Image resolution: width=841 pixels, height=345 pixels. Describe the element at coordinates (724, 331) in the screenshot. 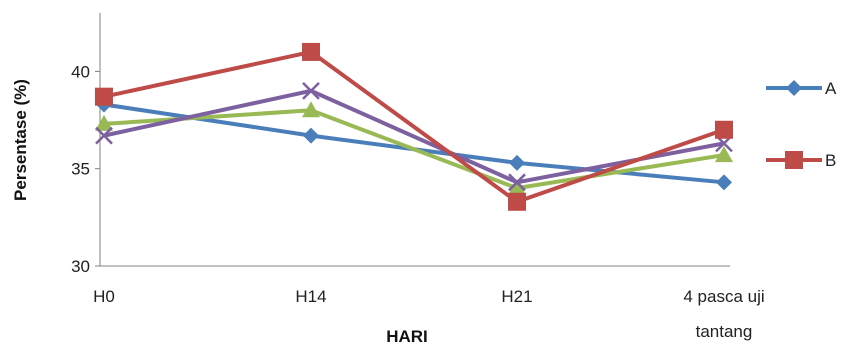

I see `x-tick-label-line: tantang` at that location.